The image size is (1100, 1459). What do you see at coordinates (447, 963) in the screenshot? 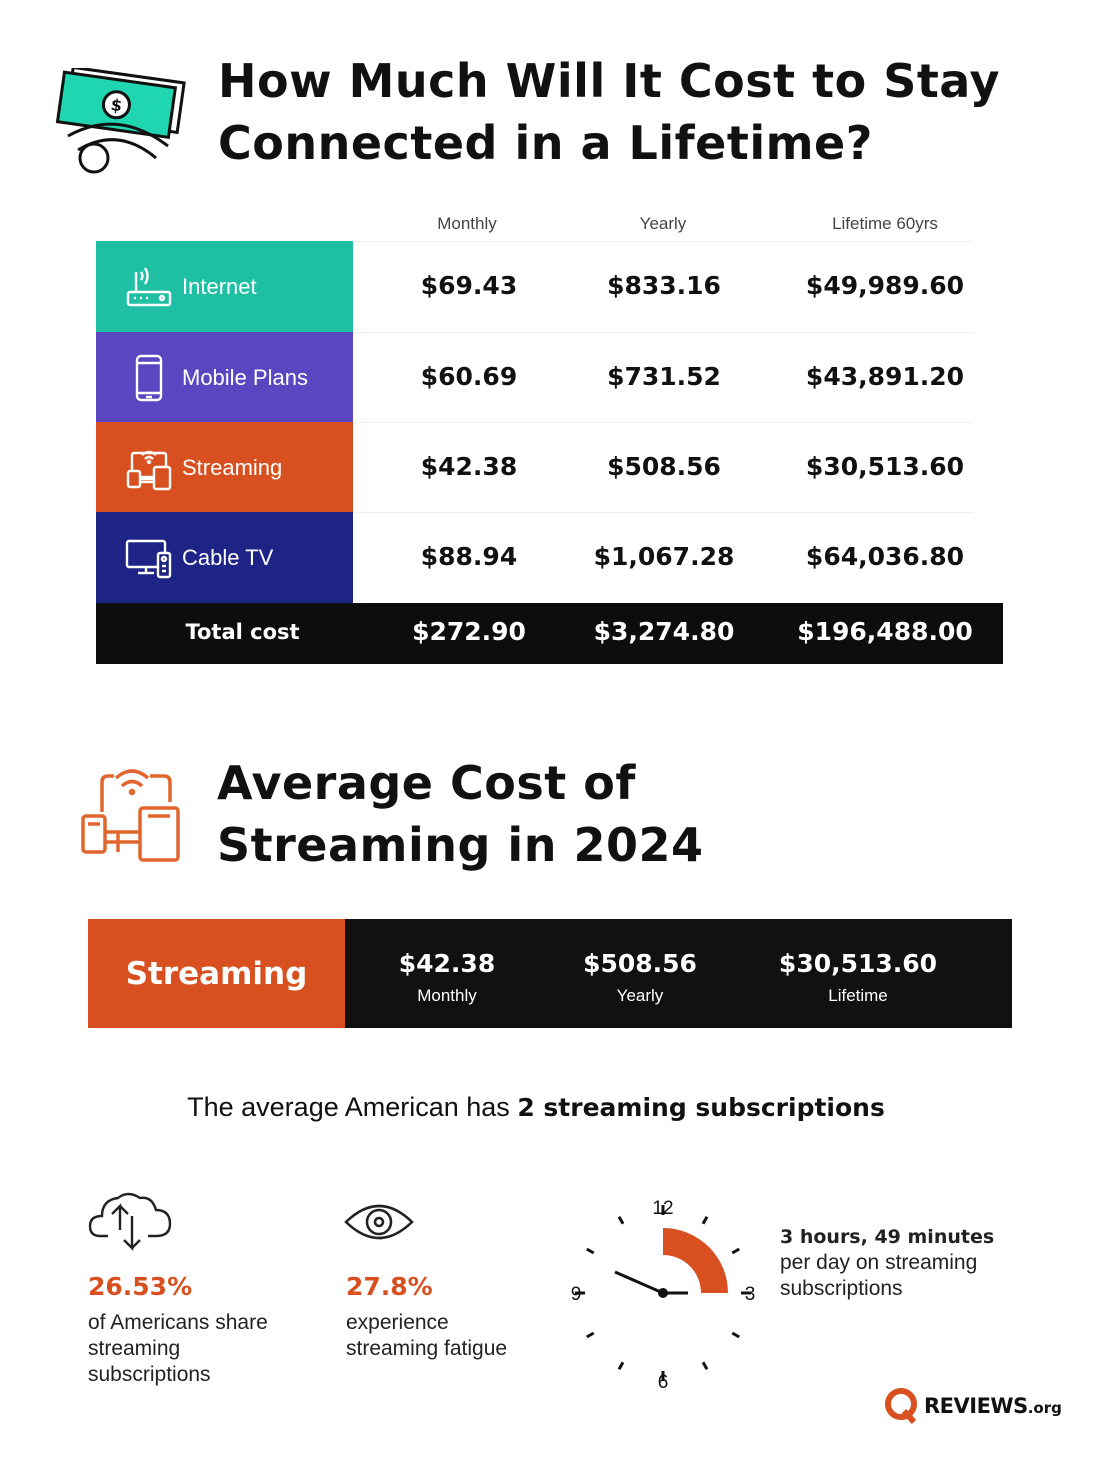
I see `streaming-monthly-value: $42.38` at bounding box center [447, 963].